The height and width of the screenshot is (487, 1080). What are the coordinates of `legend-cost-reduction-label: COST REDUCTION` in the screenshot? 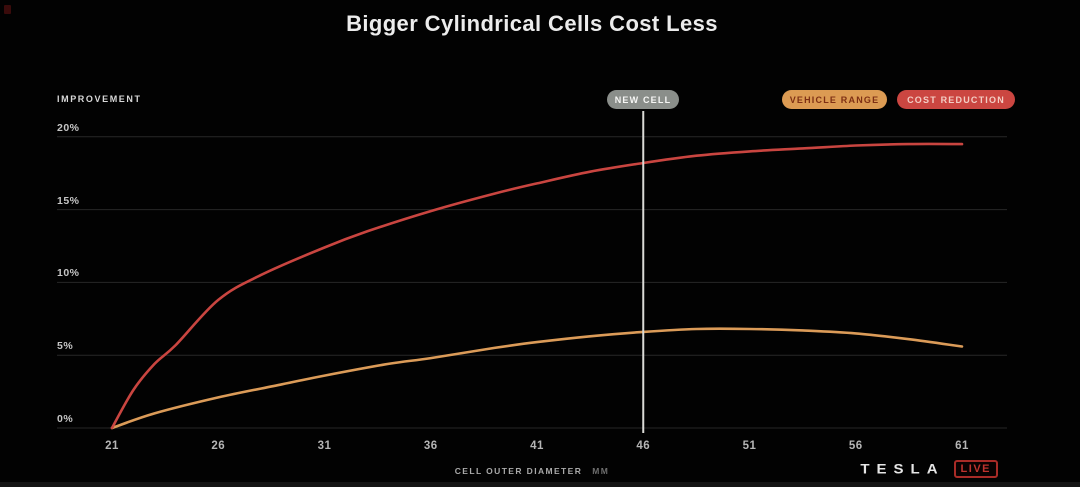 It's located at (956, 99).